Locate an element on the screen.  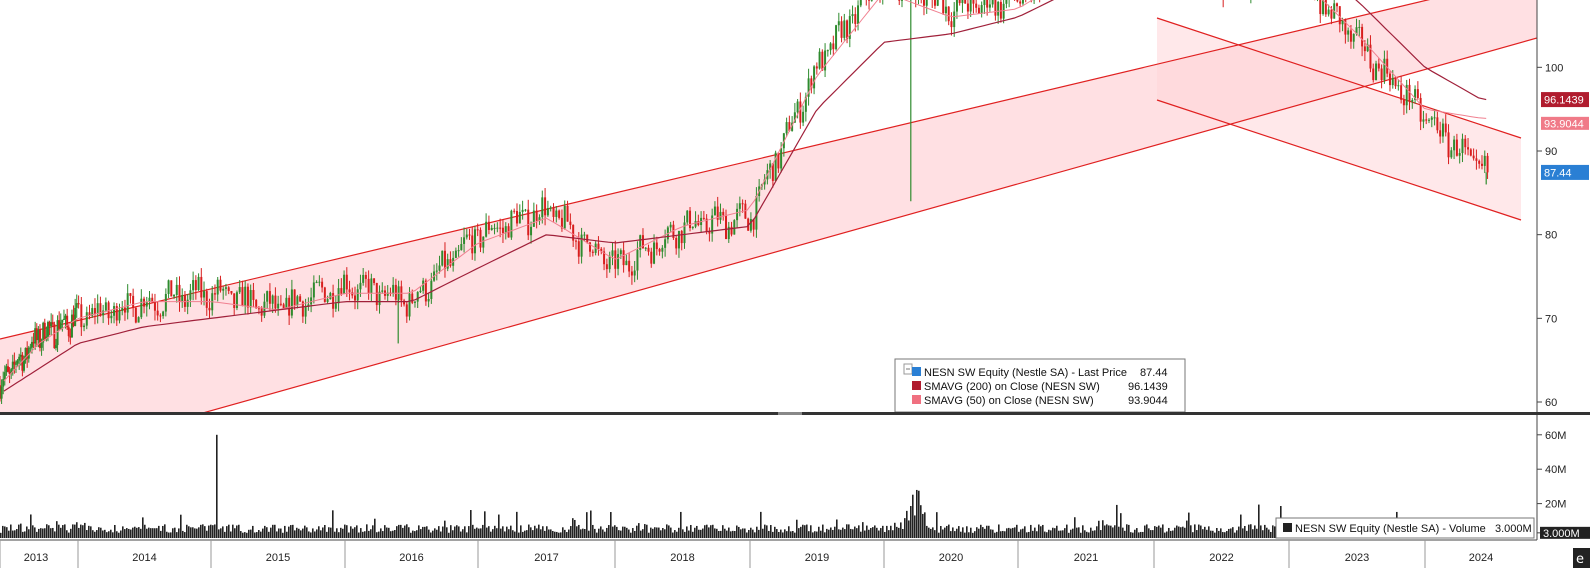
svg-text: 87.44 is located at coordinates (1558, 173).